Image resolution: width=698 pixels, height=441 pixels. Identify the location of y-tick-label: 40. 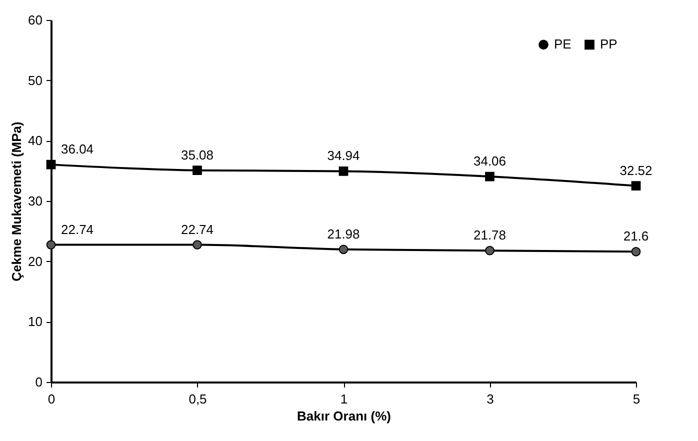
(35, 140).